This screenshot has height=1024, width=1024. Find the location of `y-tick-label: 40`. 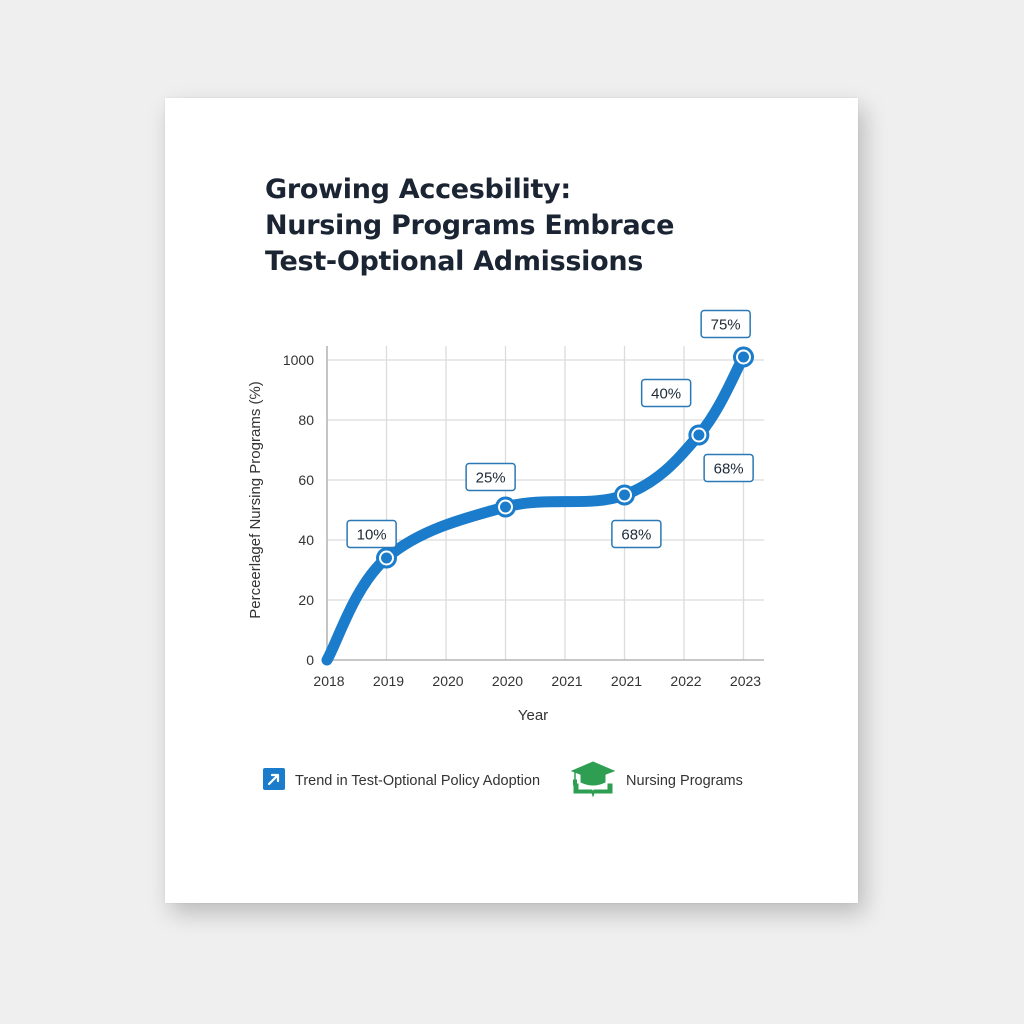

y-tick-label: 40 is located at coordinates (306, 540).